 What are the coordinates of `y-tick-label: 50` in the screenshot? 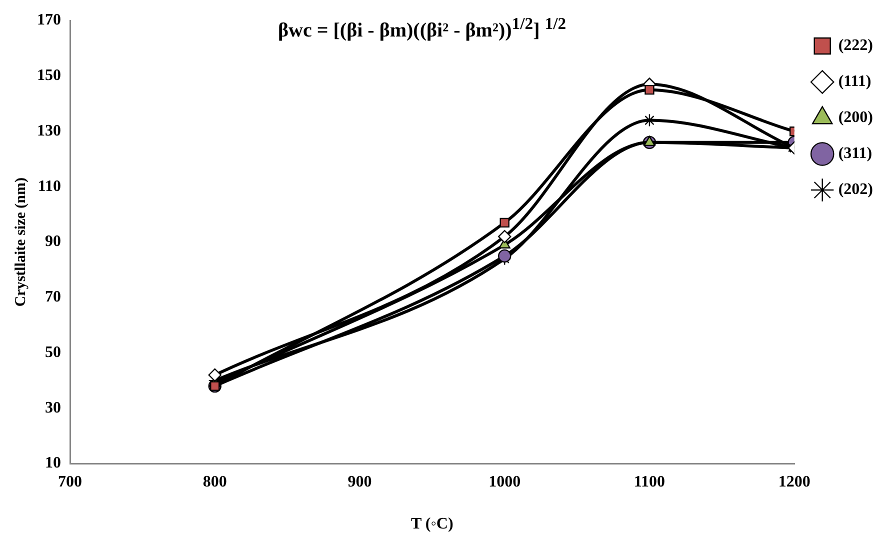 It's located at (53, 352).